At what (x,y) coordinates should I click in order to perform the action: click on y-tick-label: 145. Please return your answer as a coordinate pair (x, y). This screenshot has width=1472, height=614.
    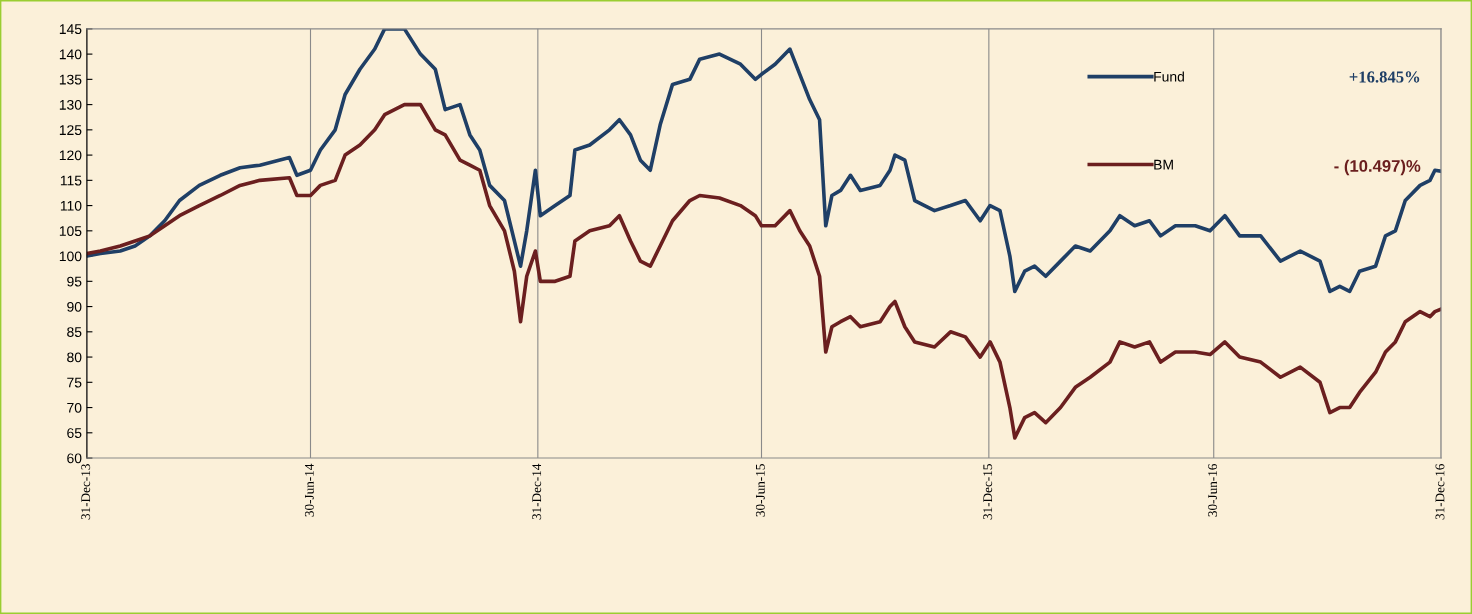
    Looking at the image, I should click on (70, 29).